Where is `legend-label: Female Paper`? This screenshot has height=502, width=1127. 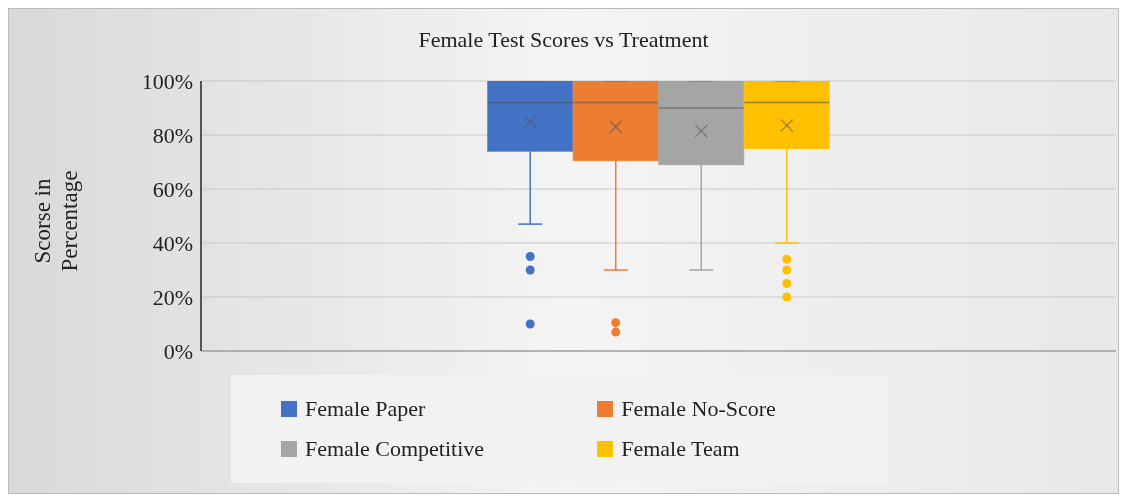 legend-label: Female Paper is located at coordinates (365, 409).